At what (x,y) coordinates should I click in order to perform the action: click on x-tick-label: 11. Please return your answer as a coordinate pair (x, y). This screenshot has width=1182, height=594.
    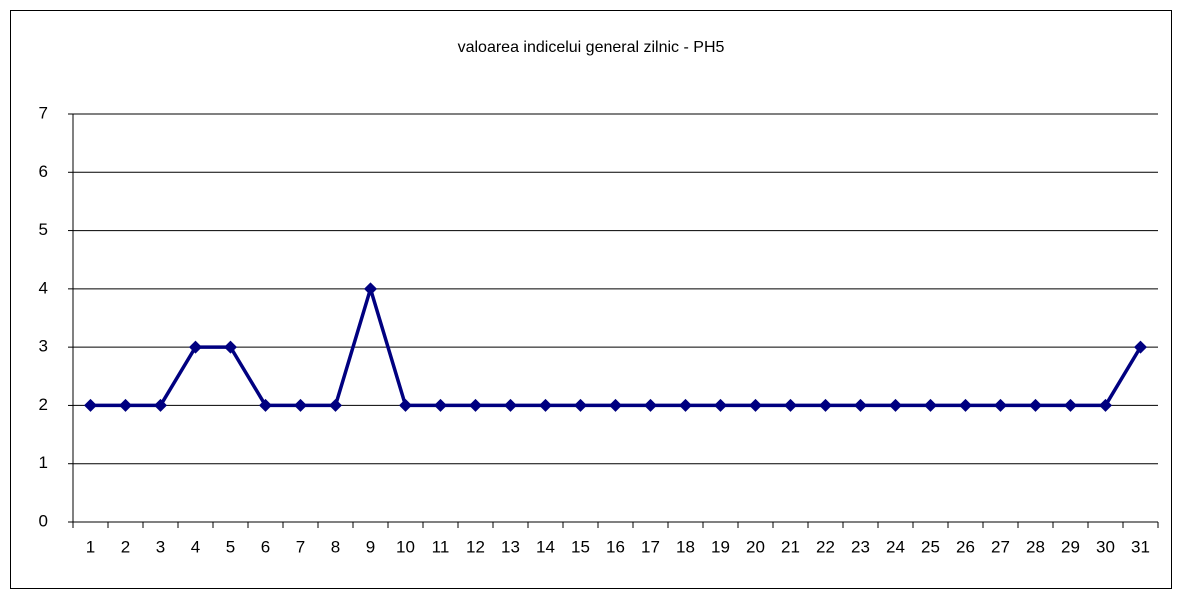
    Looking at the image, I should click on (441, 546).